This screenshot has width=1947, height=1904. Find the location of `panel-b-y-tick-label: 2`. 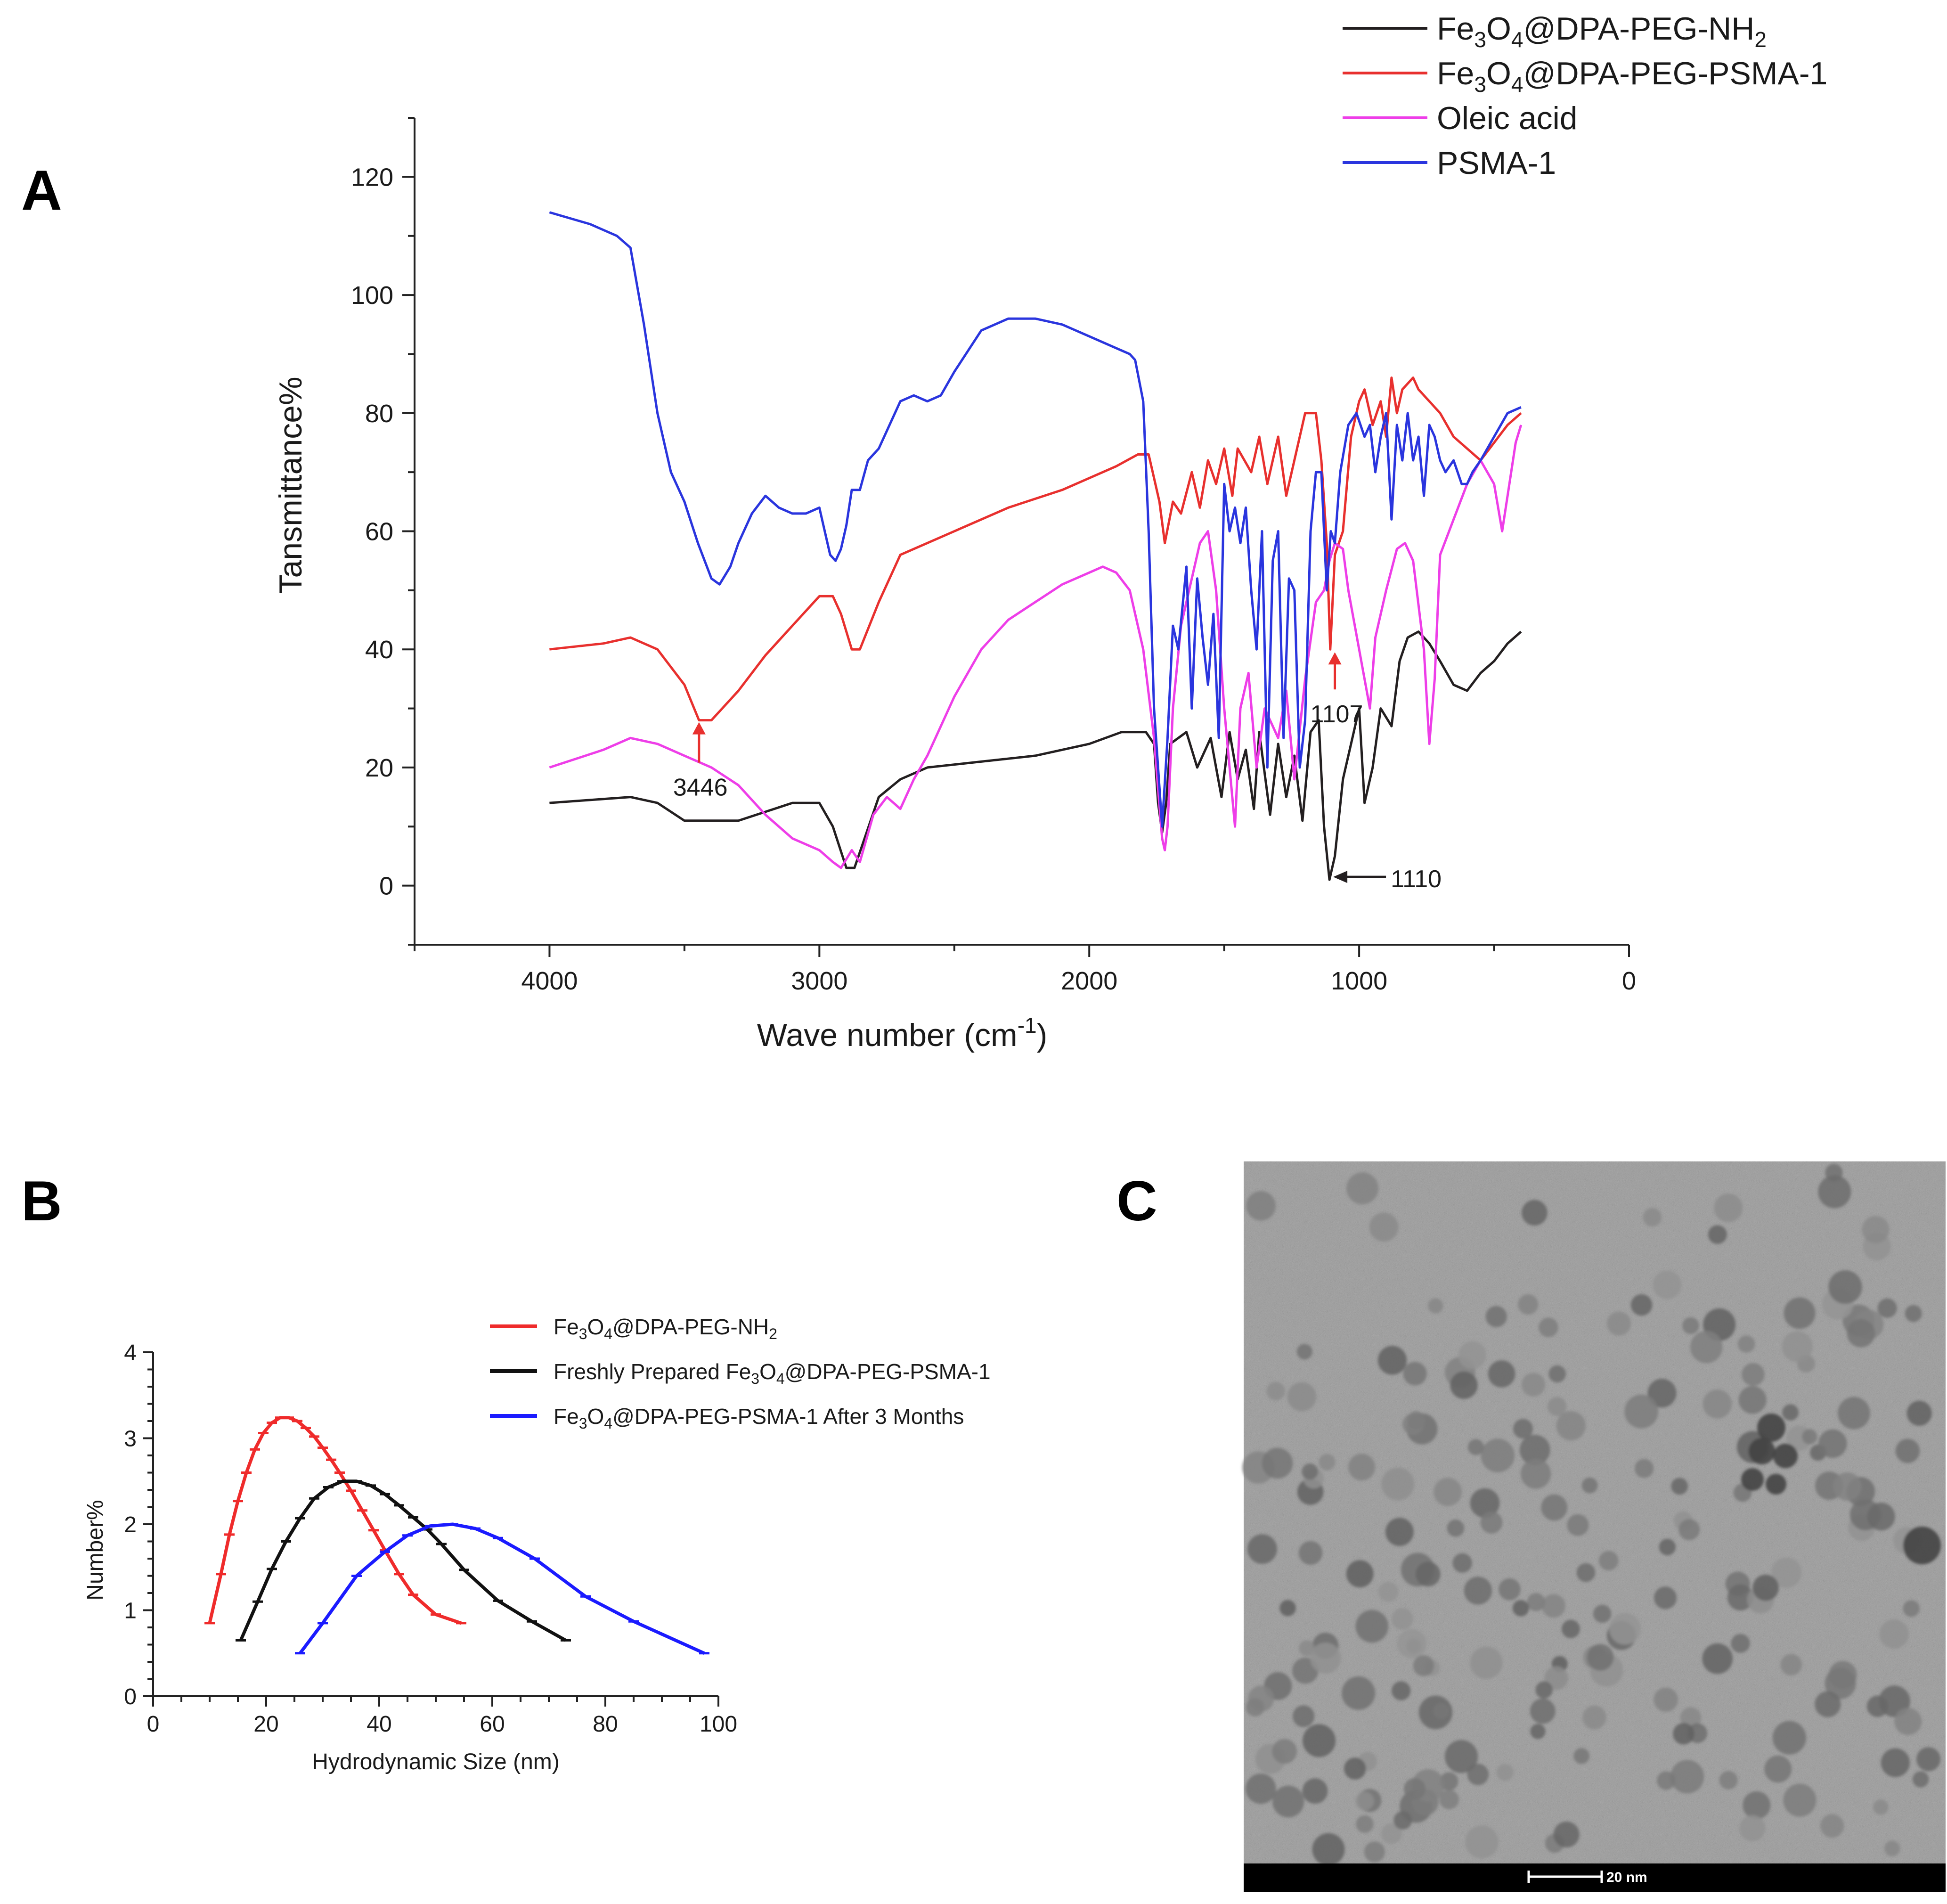

panel-b-y-tick-label: 2 is located at coordinates (130, 1524).